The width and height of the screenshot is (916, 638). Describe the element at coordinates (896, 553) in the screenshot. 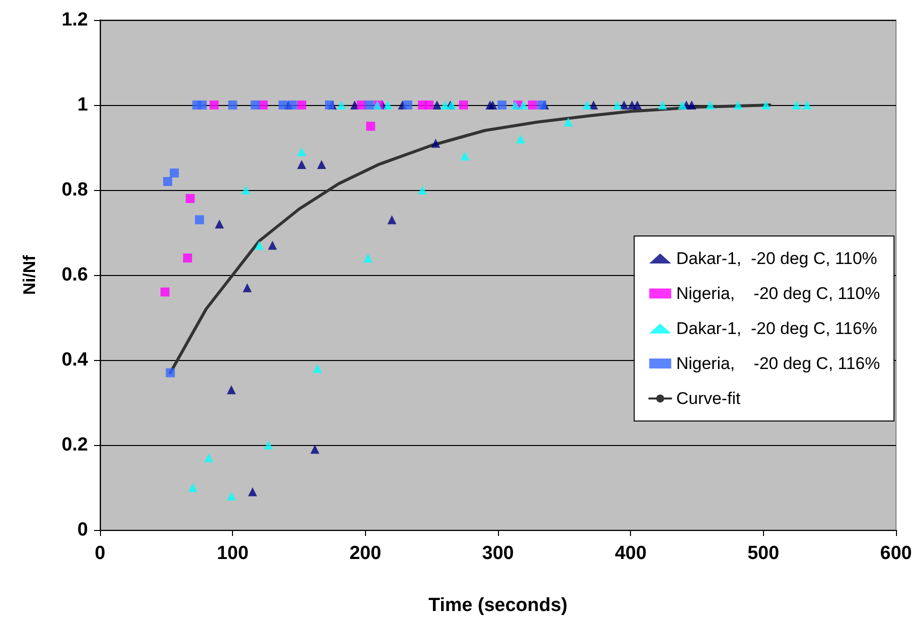

I see `x-tick-label: 600` at that location.